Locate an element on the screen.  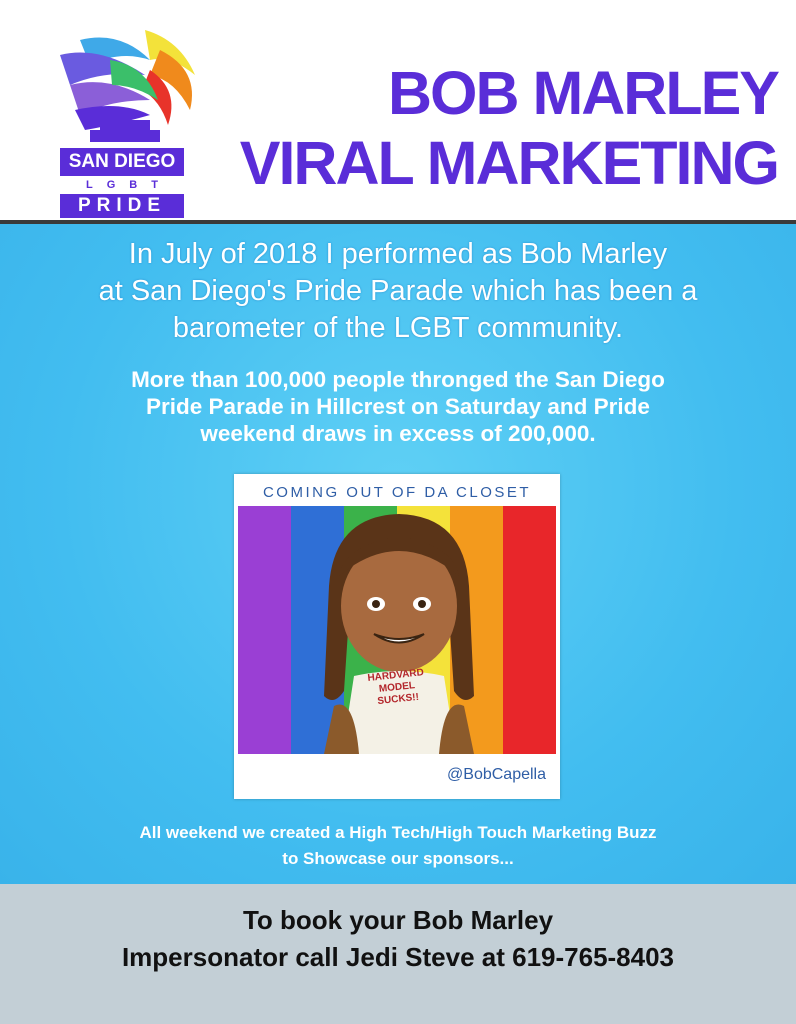
footer-line-1: To book your Bob Marley is located at coordinates (398, 920).